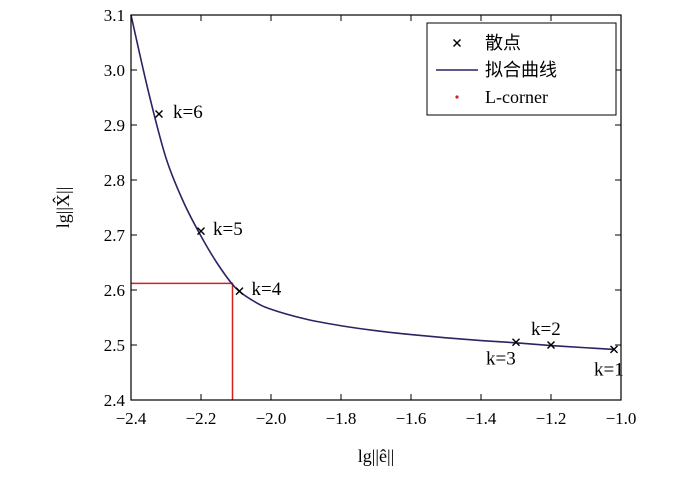 This screenshot has height=484, width=700. What do you see at coordinates (114, 125) in the screenshot?
I see `y-tick-label: 2.9` at bounding box center [114, 125].